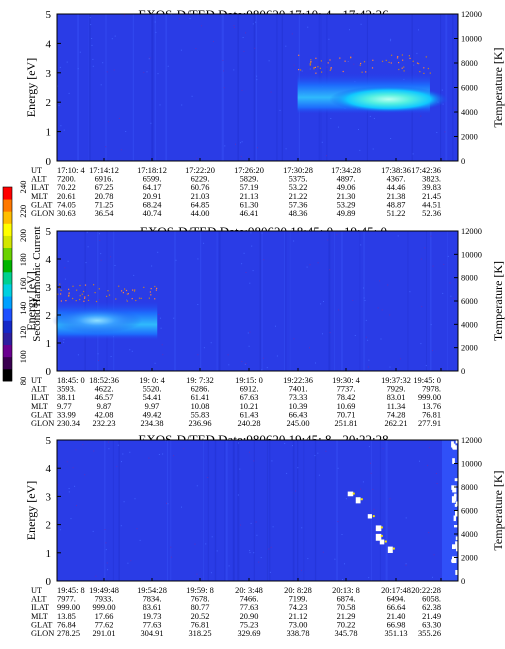 The height and width of the screenshot is (649, 505). Describe the element at coordinates (152, 187) in the screenshot. I see `footer-cell: 64.17` at that location.